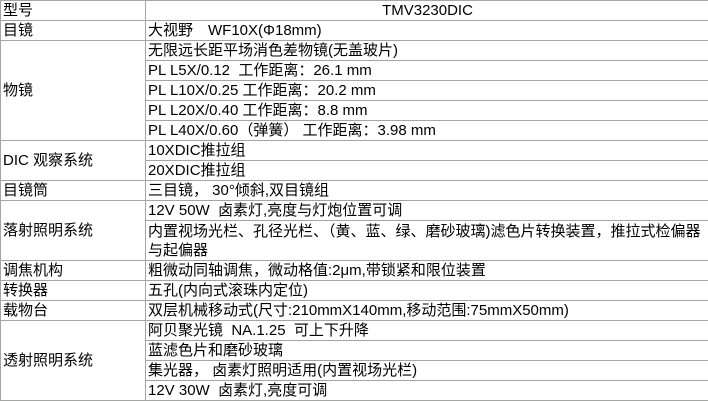 The height and width of the screenshot is (401, 708). Describe the element at coordinates (73, 291) in the screenshot. I see `spec-label-nosepiece: 转换器` at that location.